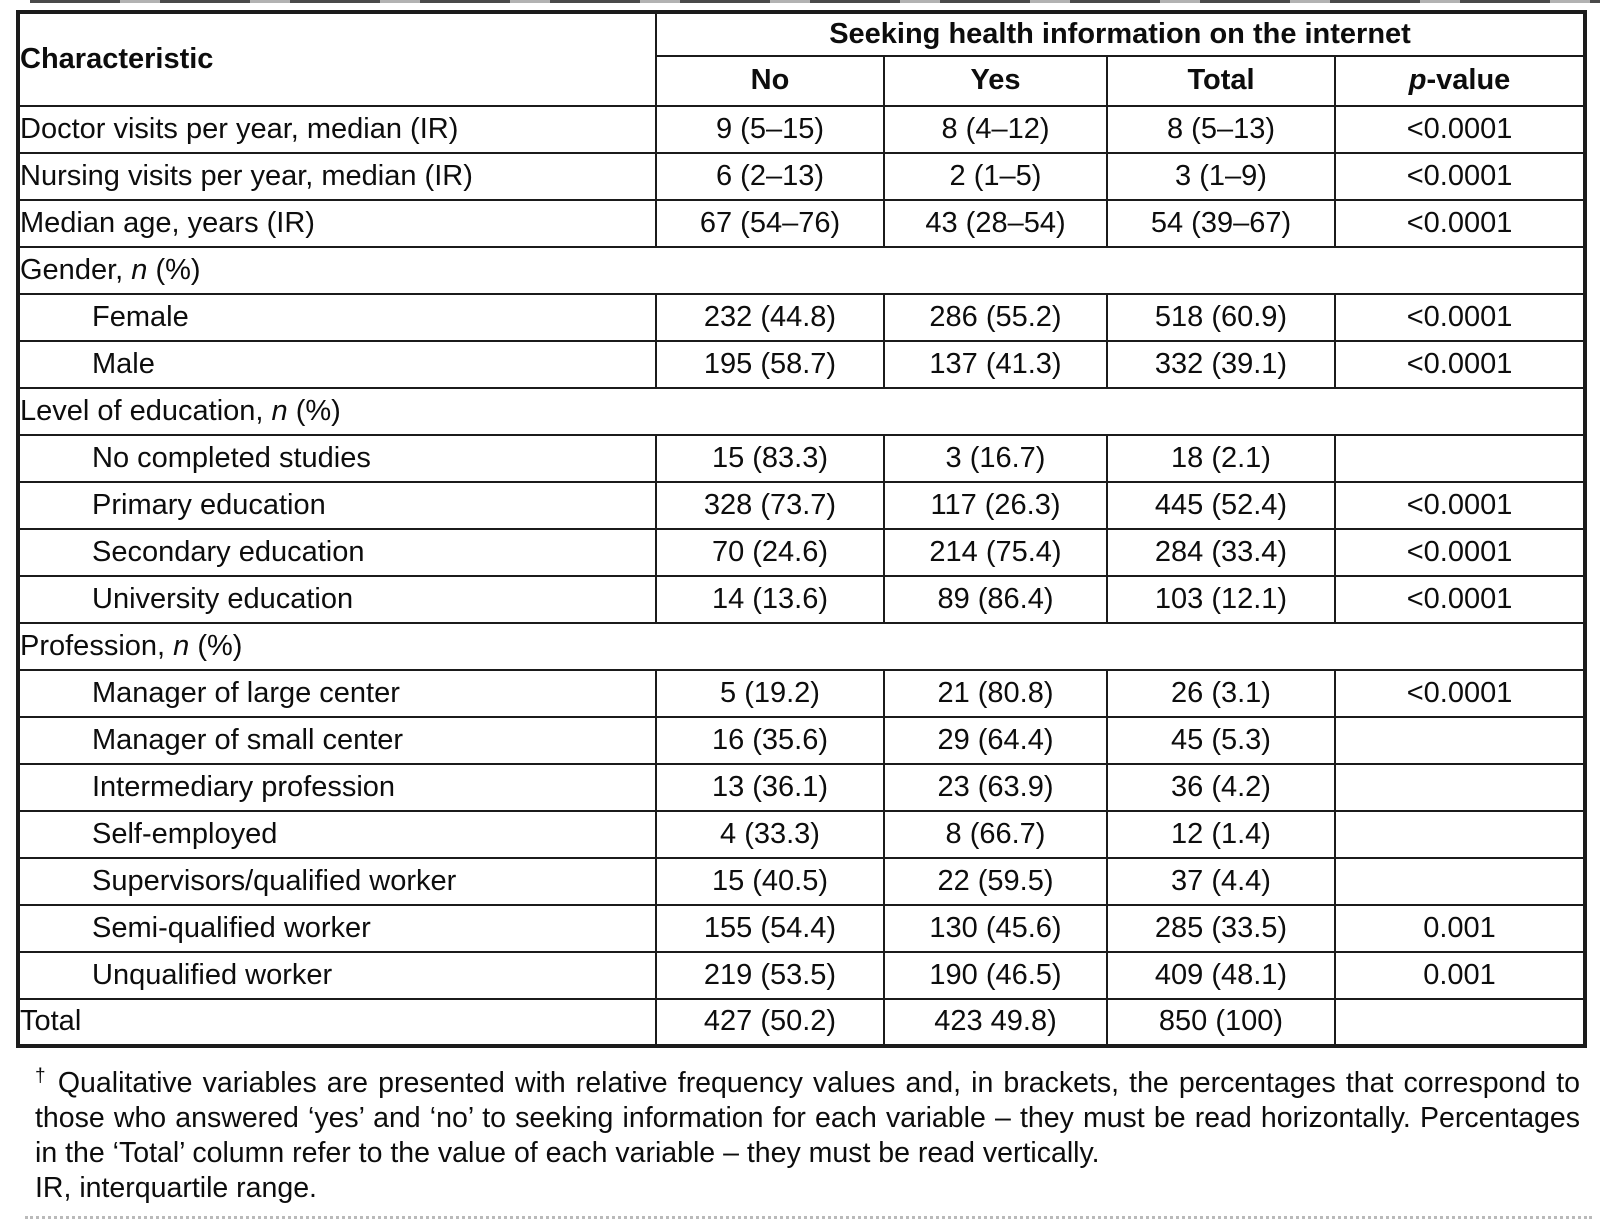 The image size is (1600, 1222). Describe the element at coordinates (1221, 834) in the screenshot. I see `total-cell: 12 (1.4)` at that location.